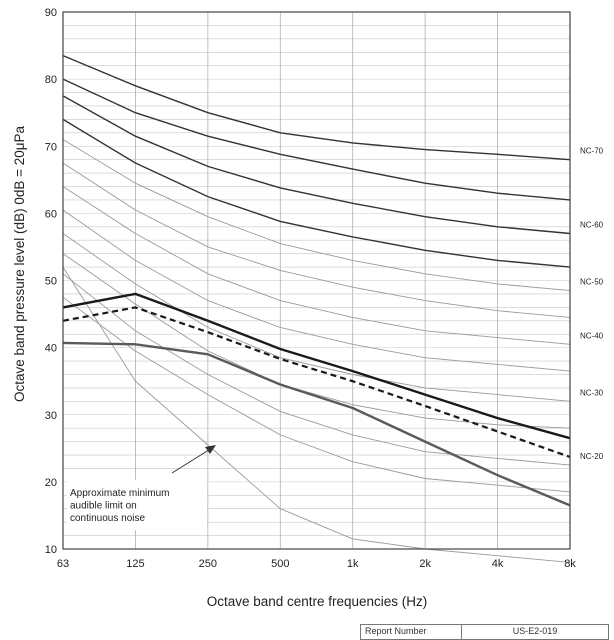 Image resolution: width=614 pixels, height=640 pixels. I want to click on y-tick-label: 30, so click(51, 416).